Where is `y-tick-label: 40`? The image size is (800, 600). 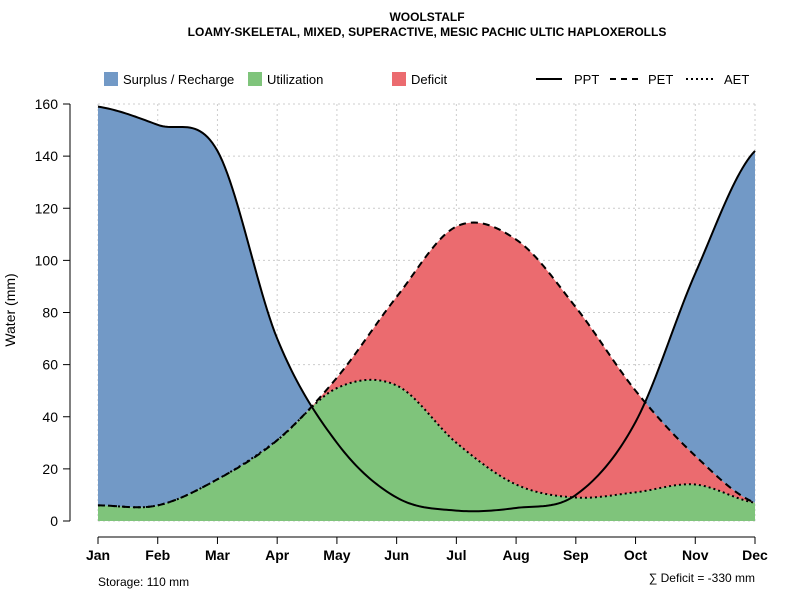
y-tick-label: 40 is located at coordinates (50, 417).